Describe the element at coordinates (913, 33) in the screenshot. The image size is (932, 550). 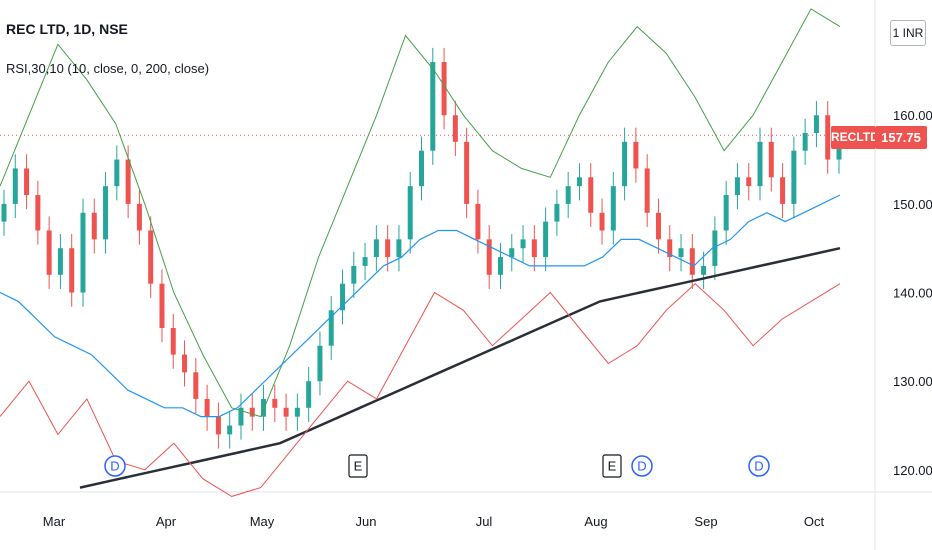
I see `currency-label: INR` at that location.